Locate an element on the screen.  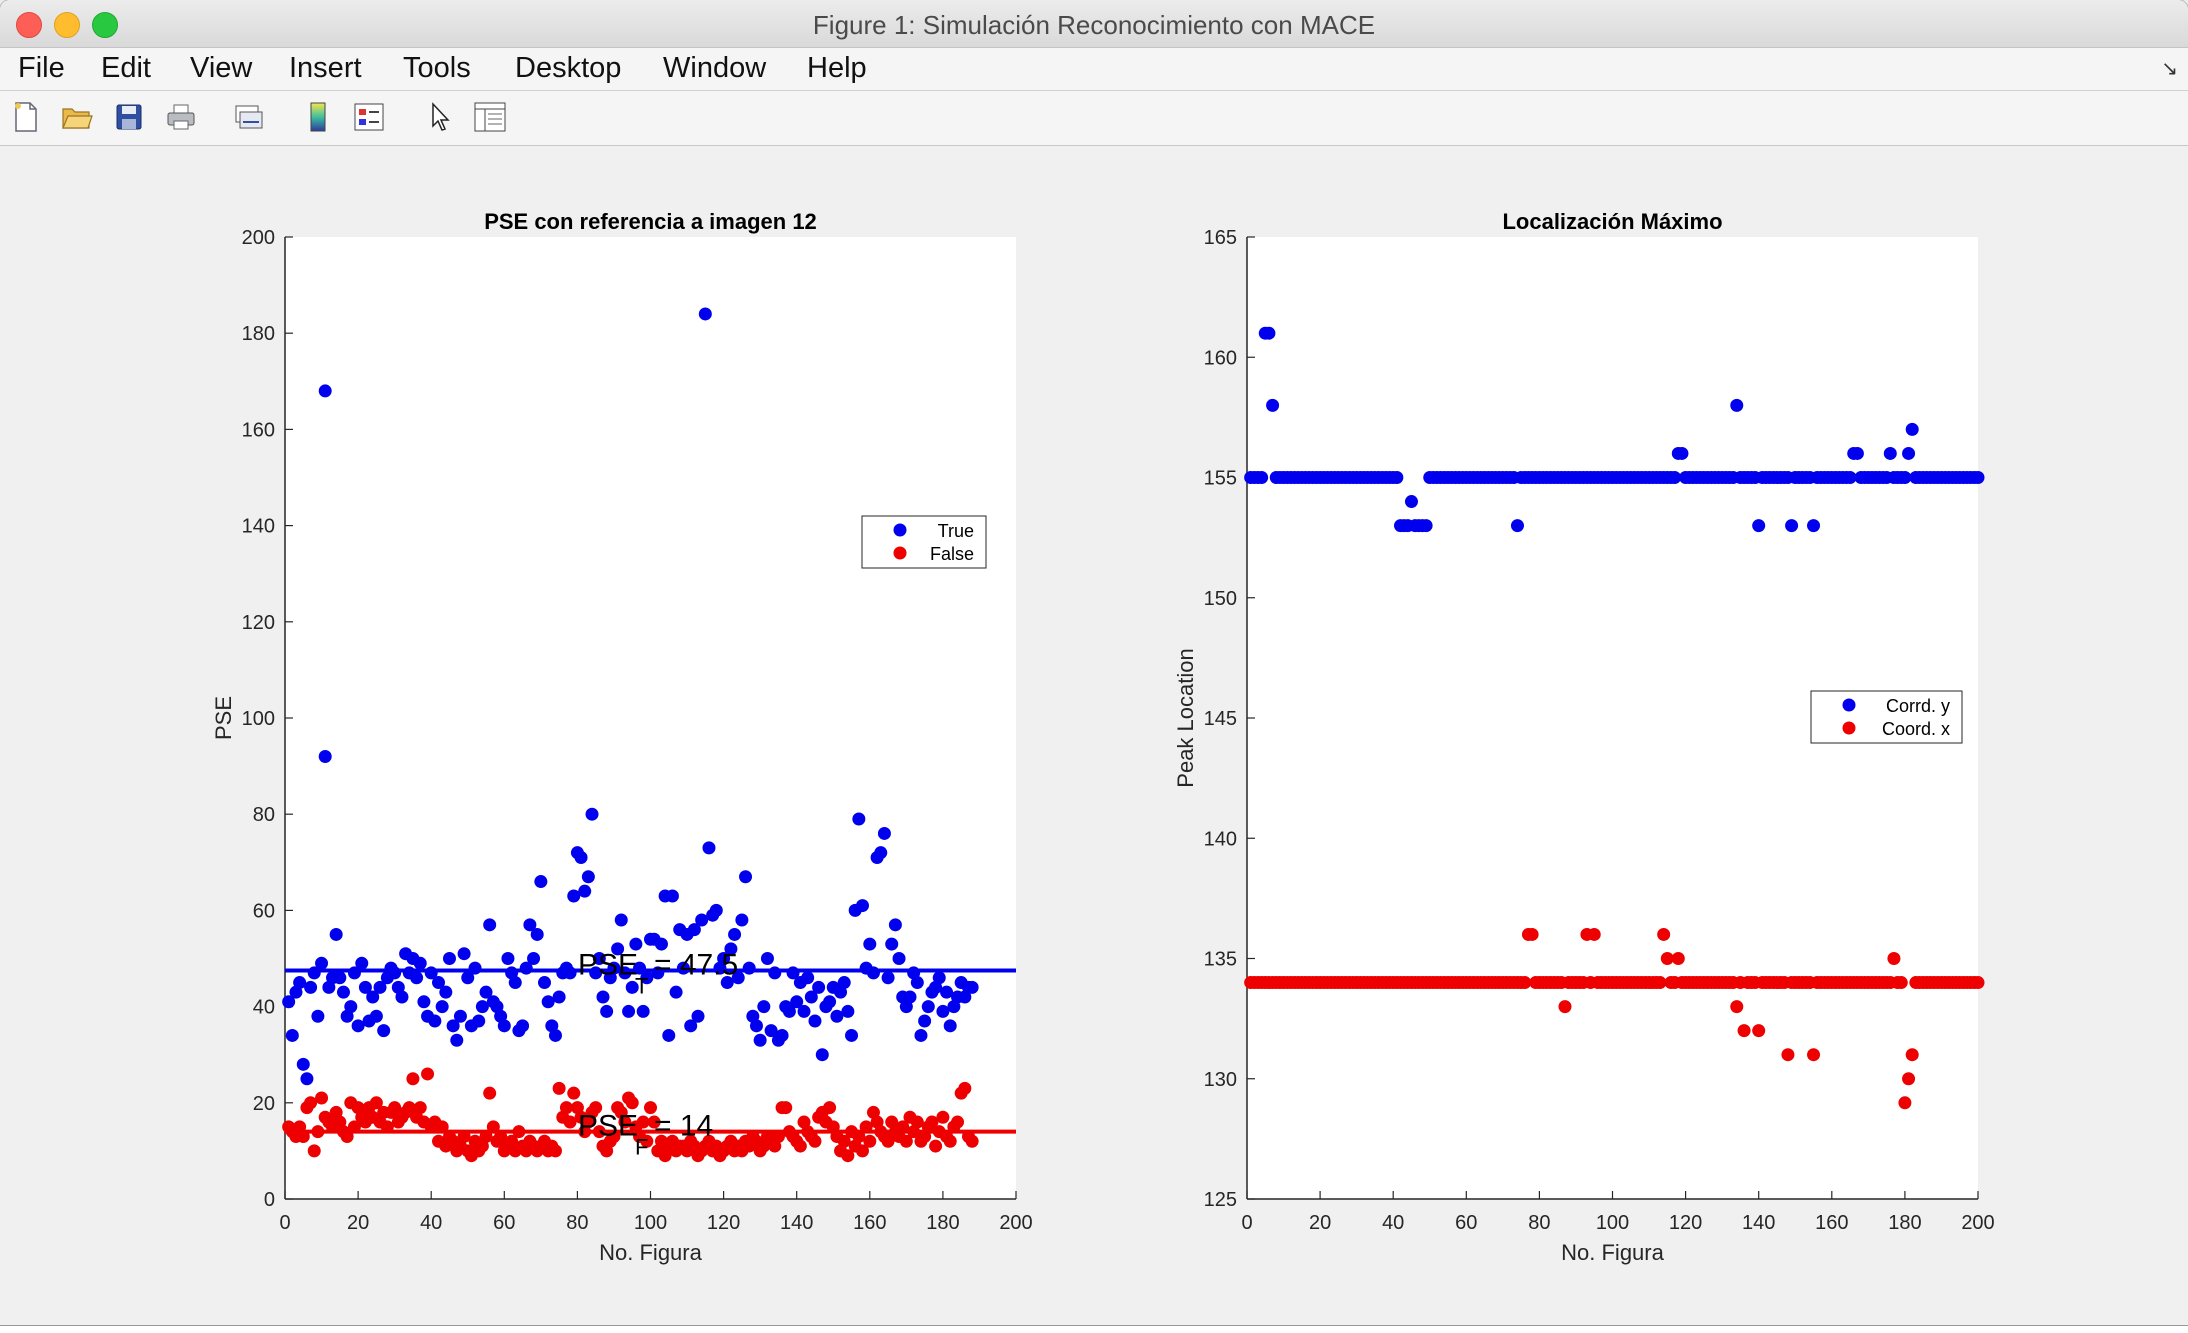
mean-label-value: = 47.5 is located at coordinates (696, 965).